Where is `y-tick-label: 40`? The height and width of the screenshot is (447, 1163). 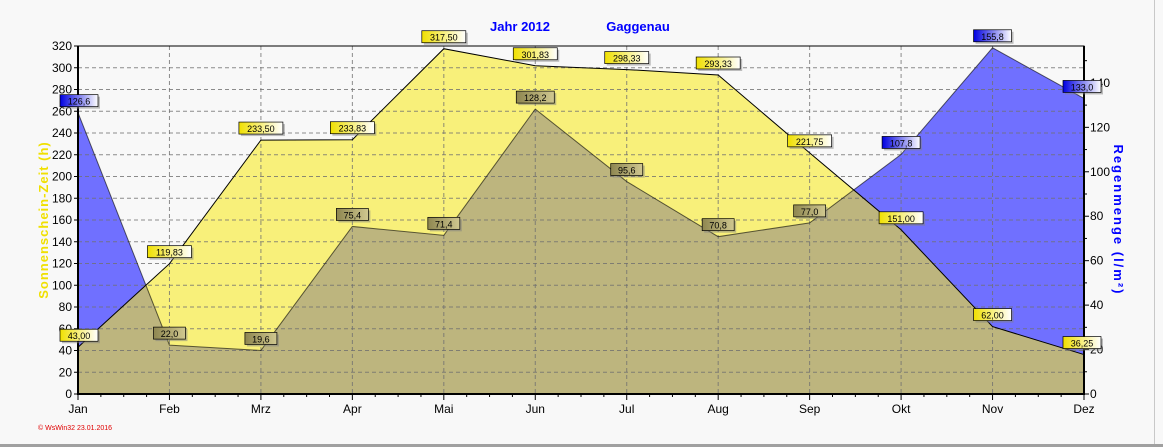
y-tick-label: 40 is located at coordinates (66, 351).